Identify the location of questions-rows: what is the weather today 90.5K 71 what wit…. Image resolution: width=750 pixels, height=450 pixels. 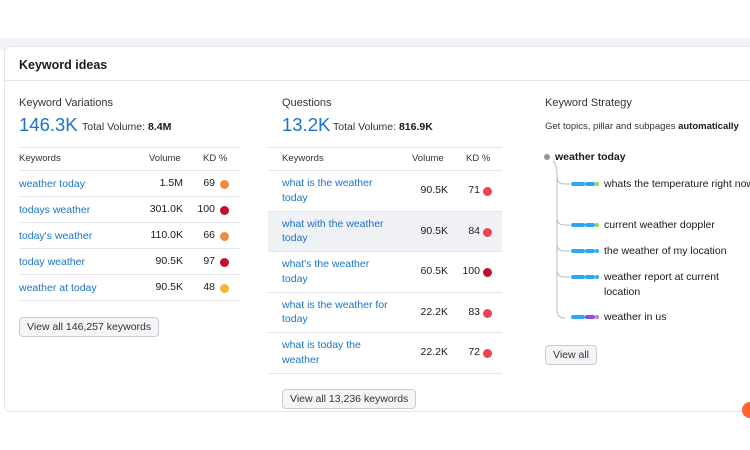
(385, 272).